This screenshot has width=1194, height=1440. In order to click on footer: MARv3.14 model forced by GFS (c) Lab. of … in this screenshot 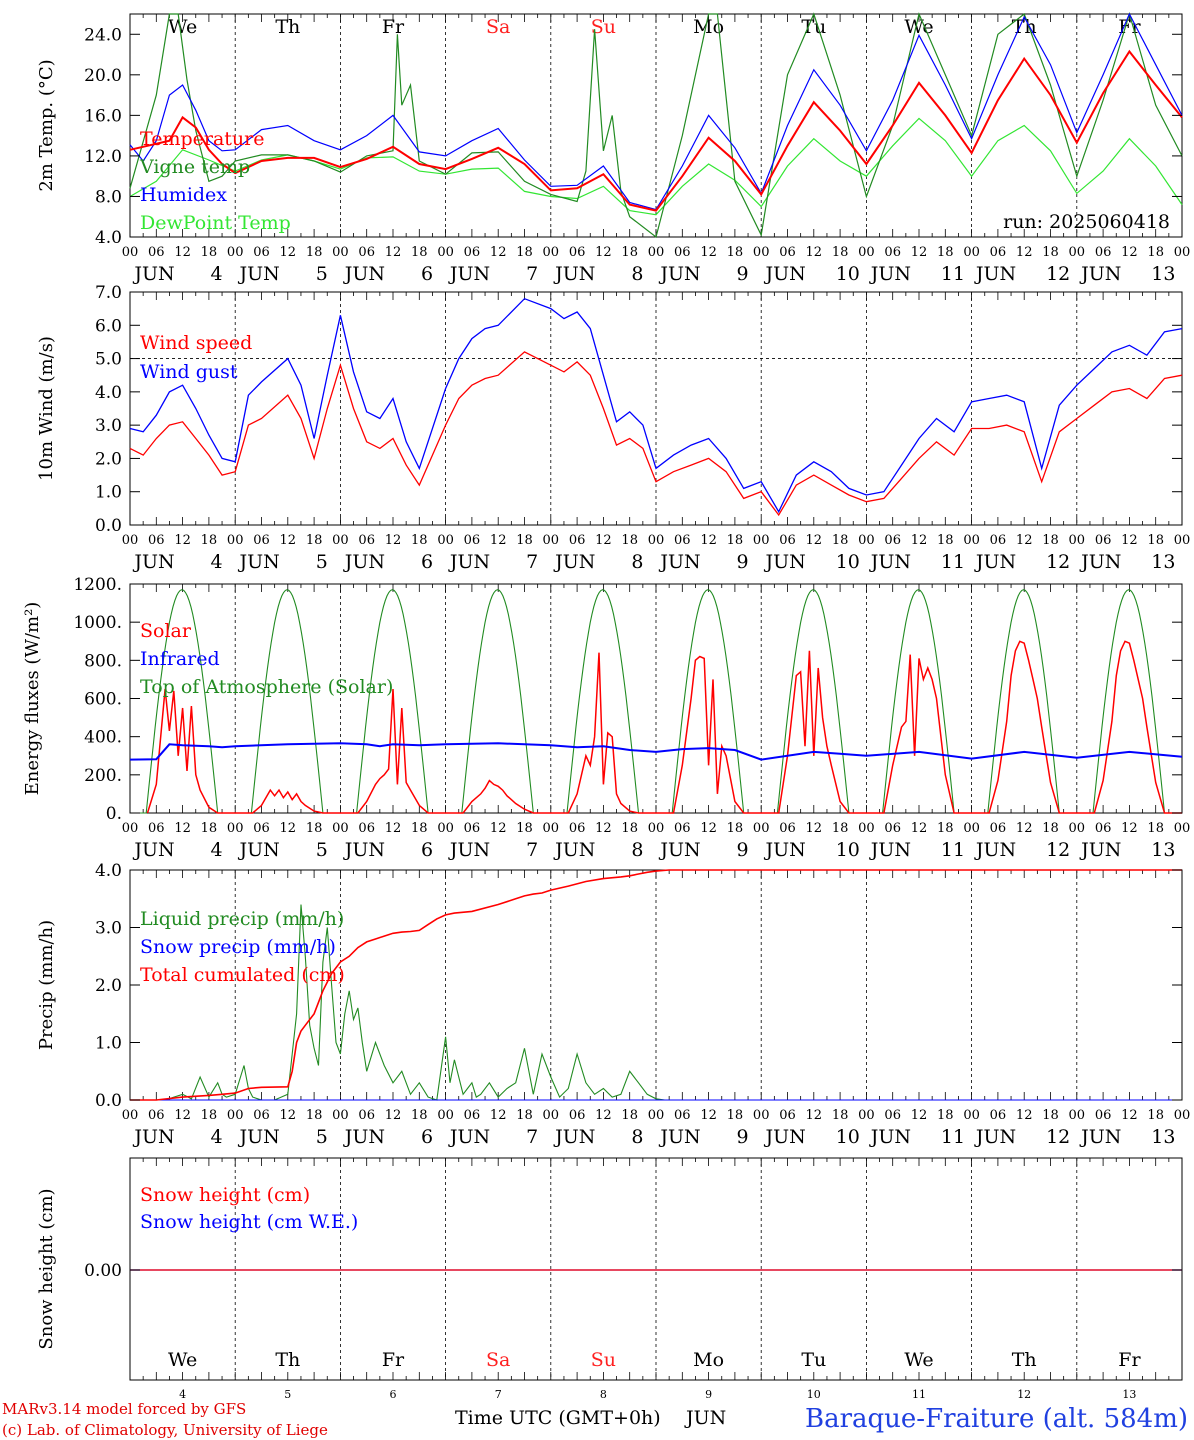, I will do `click(595, 1419)`.